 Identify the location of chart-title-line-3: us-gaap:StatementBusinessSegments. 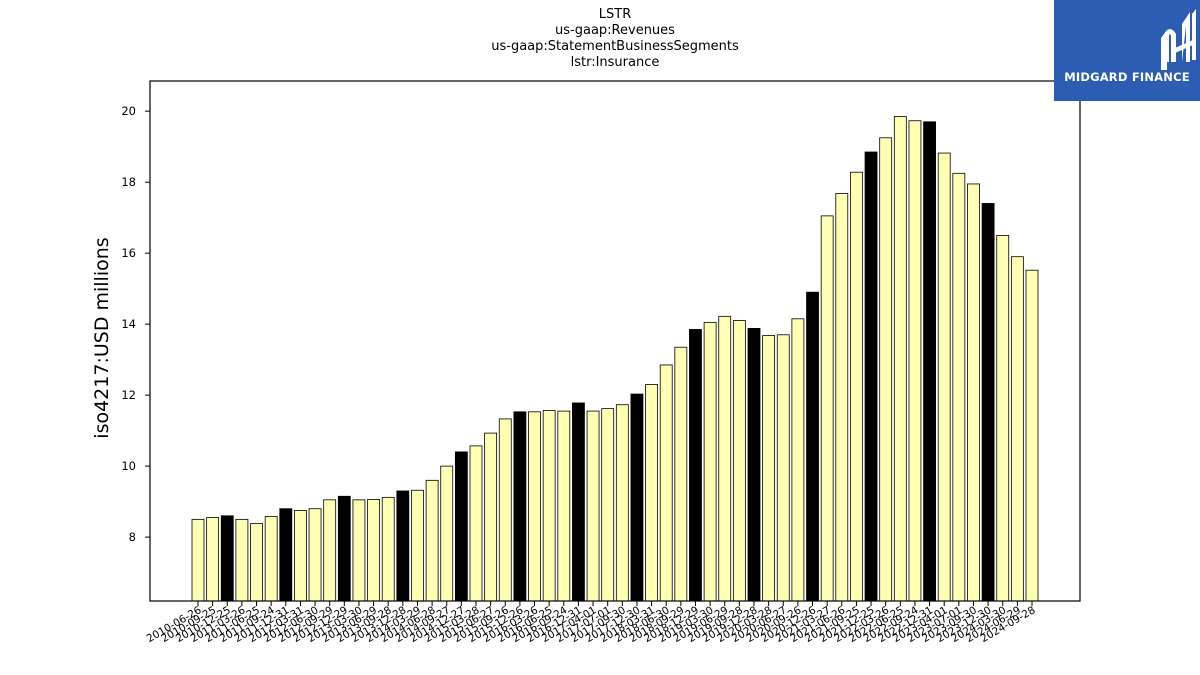
(615, 46).